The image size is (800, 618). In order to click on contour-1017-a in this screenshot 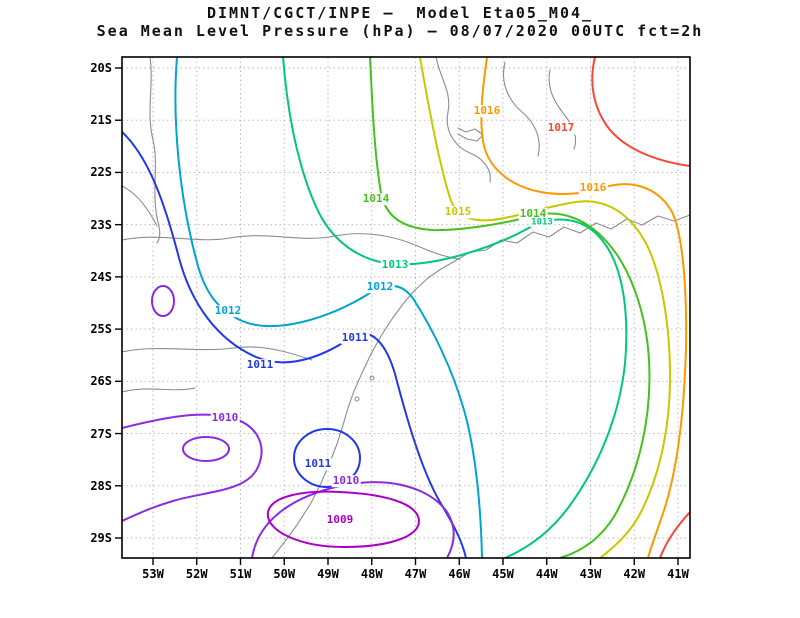, I will do `click(640, 112)`.